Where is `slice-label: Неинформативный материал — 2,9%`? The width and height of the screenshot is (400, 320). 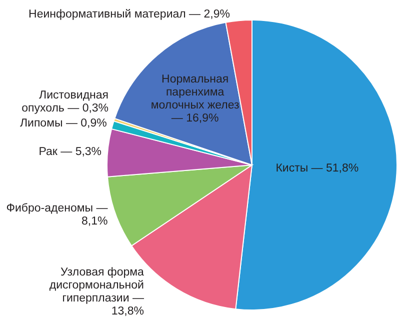
slice-label: Неинформативный материал — 2,9% is located at coordinates (129, 14).